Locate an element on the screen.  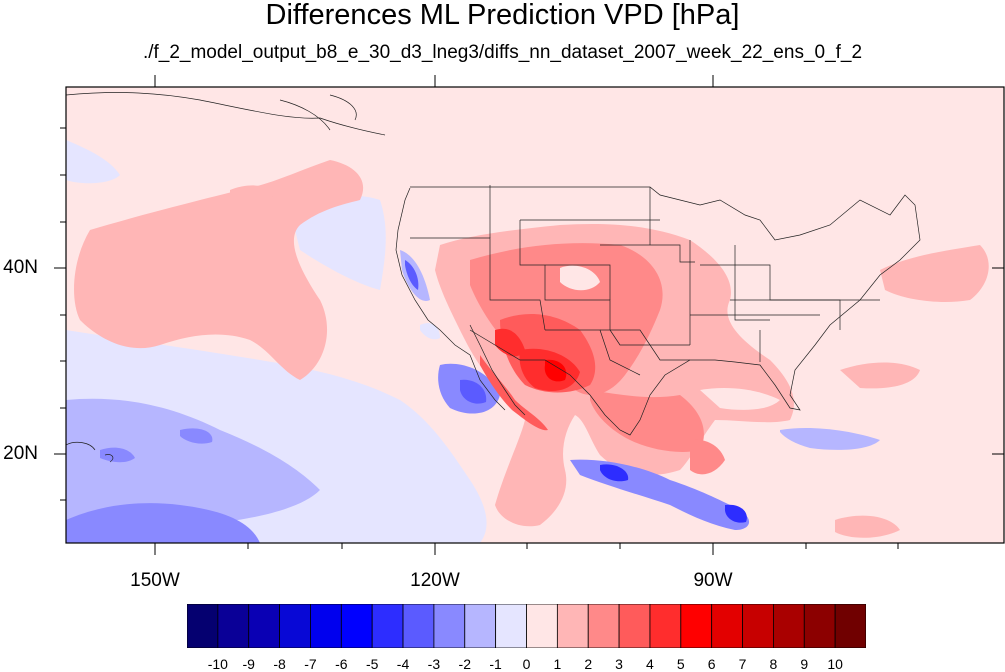
colorbar-tick-label: 6 is located at coordinates (711, 664).